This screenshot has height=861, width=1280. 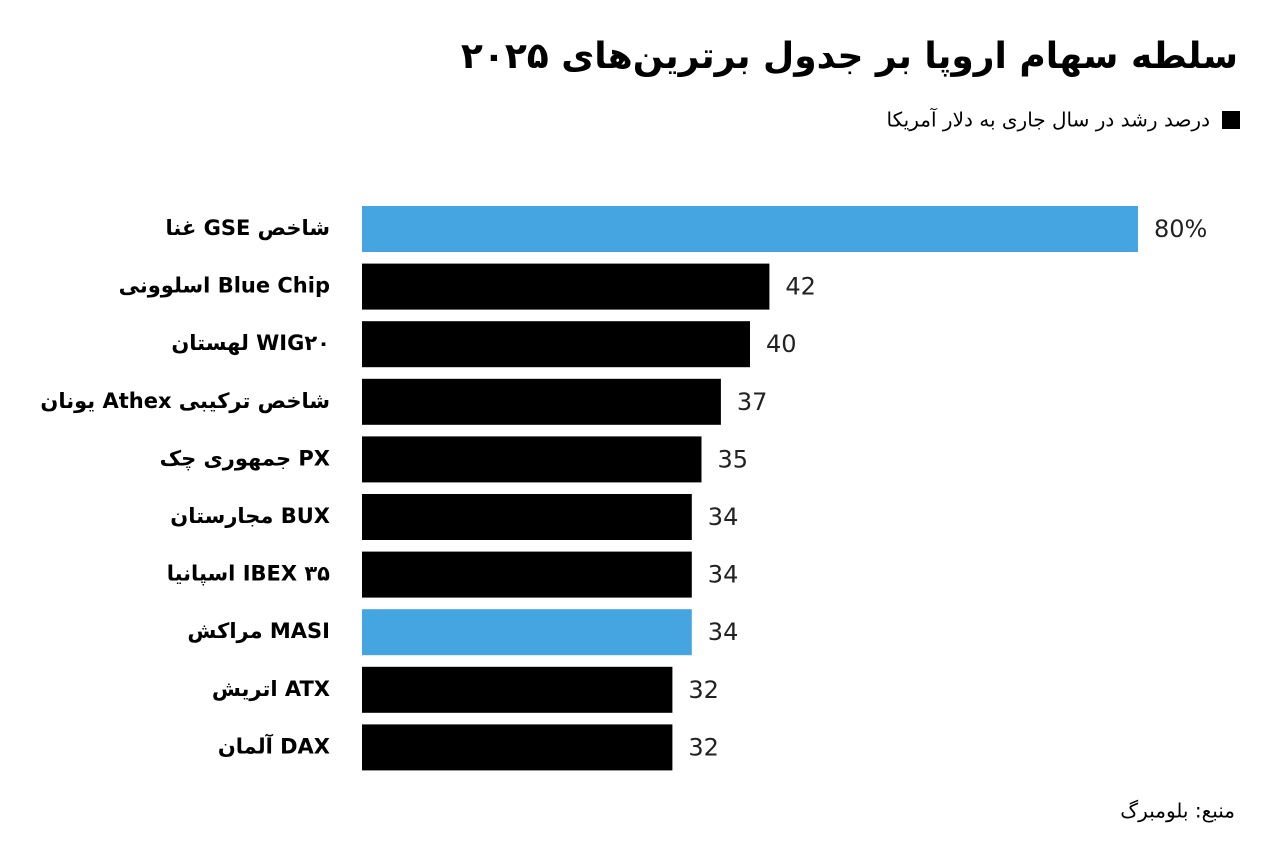 What do you see at coordinates (274, 745) in the screenshot?
I see `category-label: DAX آلمان` at bounding box center [274, 745].